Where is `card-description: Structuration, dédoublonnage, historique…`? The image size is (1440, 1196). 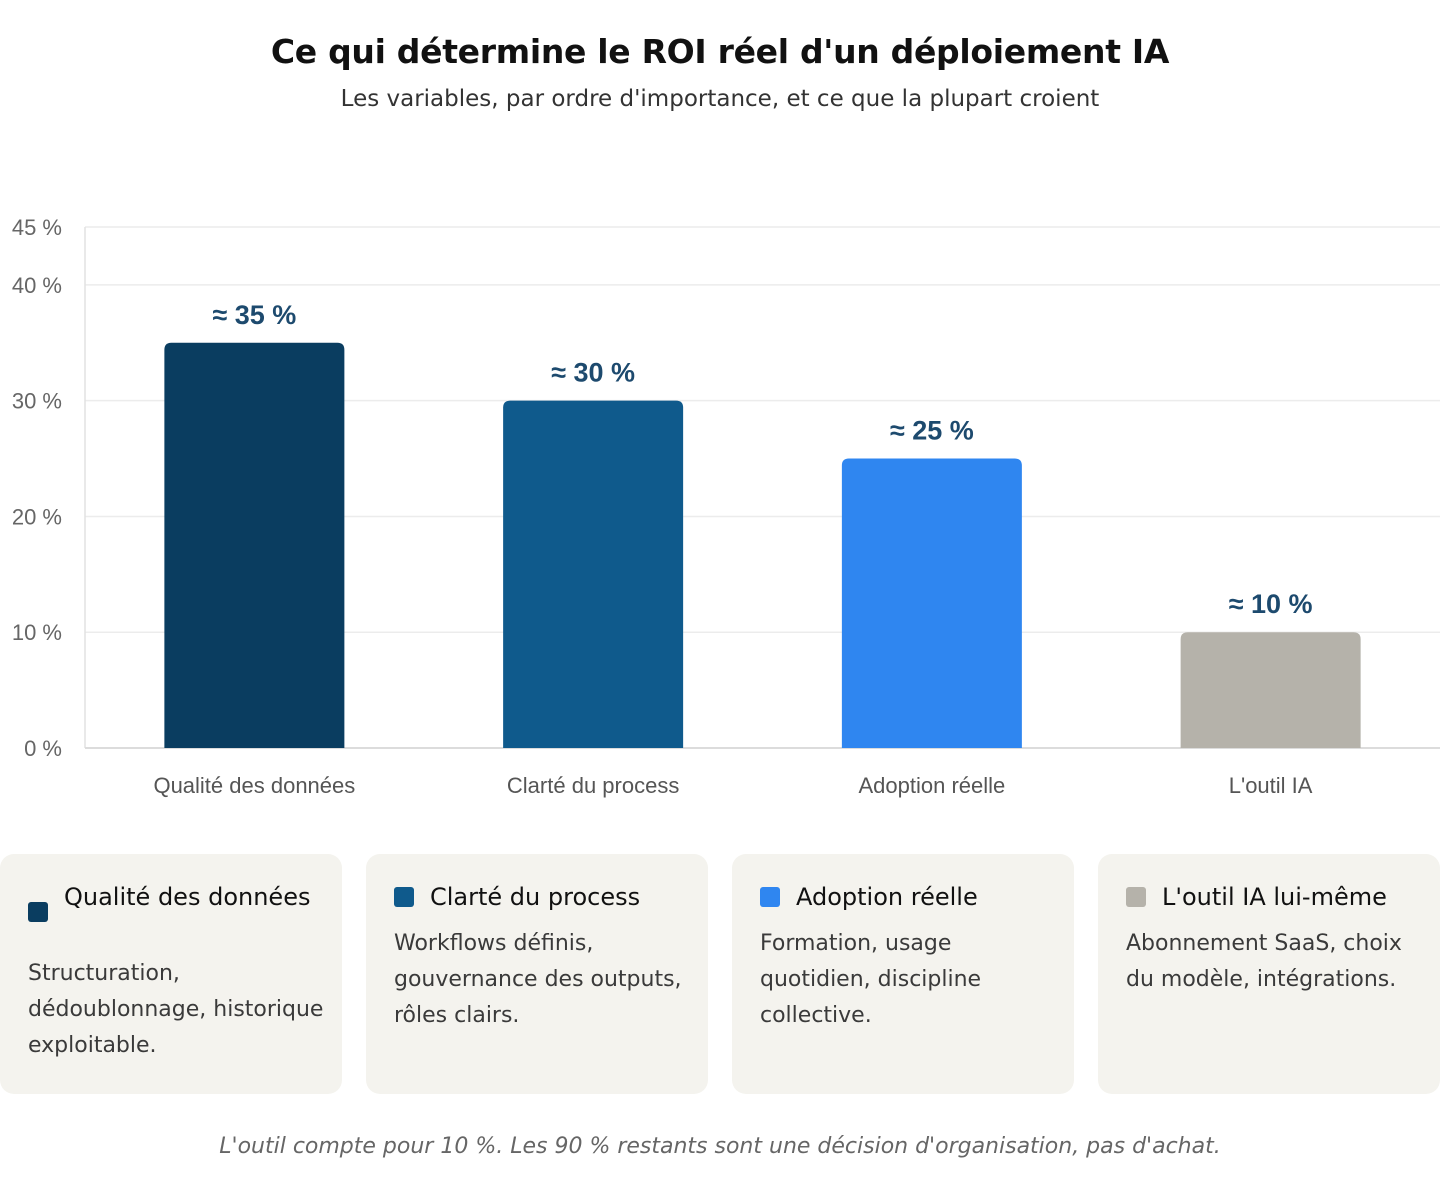
card-description: Structuration, dédoublonnage, historique… is located at coordinates (176, 1009).